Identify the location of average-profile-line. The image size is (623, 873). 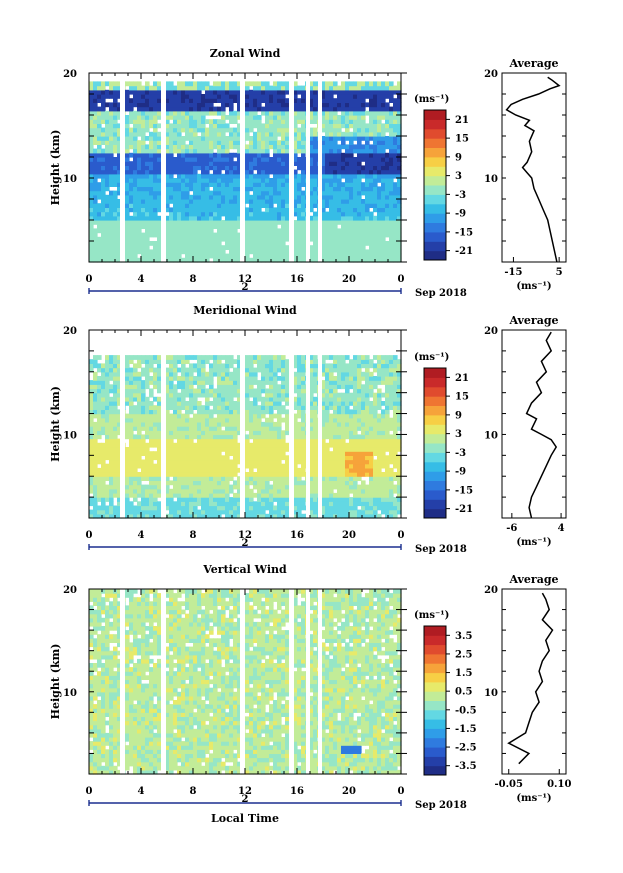
(533, 169).